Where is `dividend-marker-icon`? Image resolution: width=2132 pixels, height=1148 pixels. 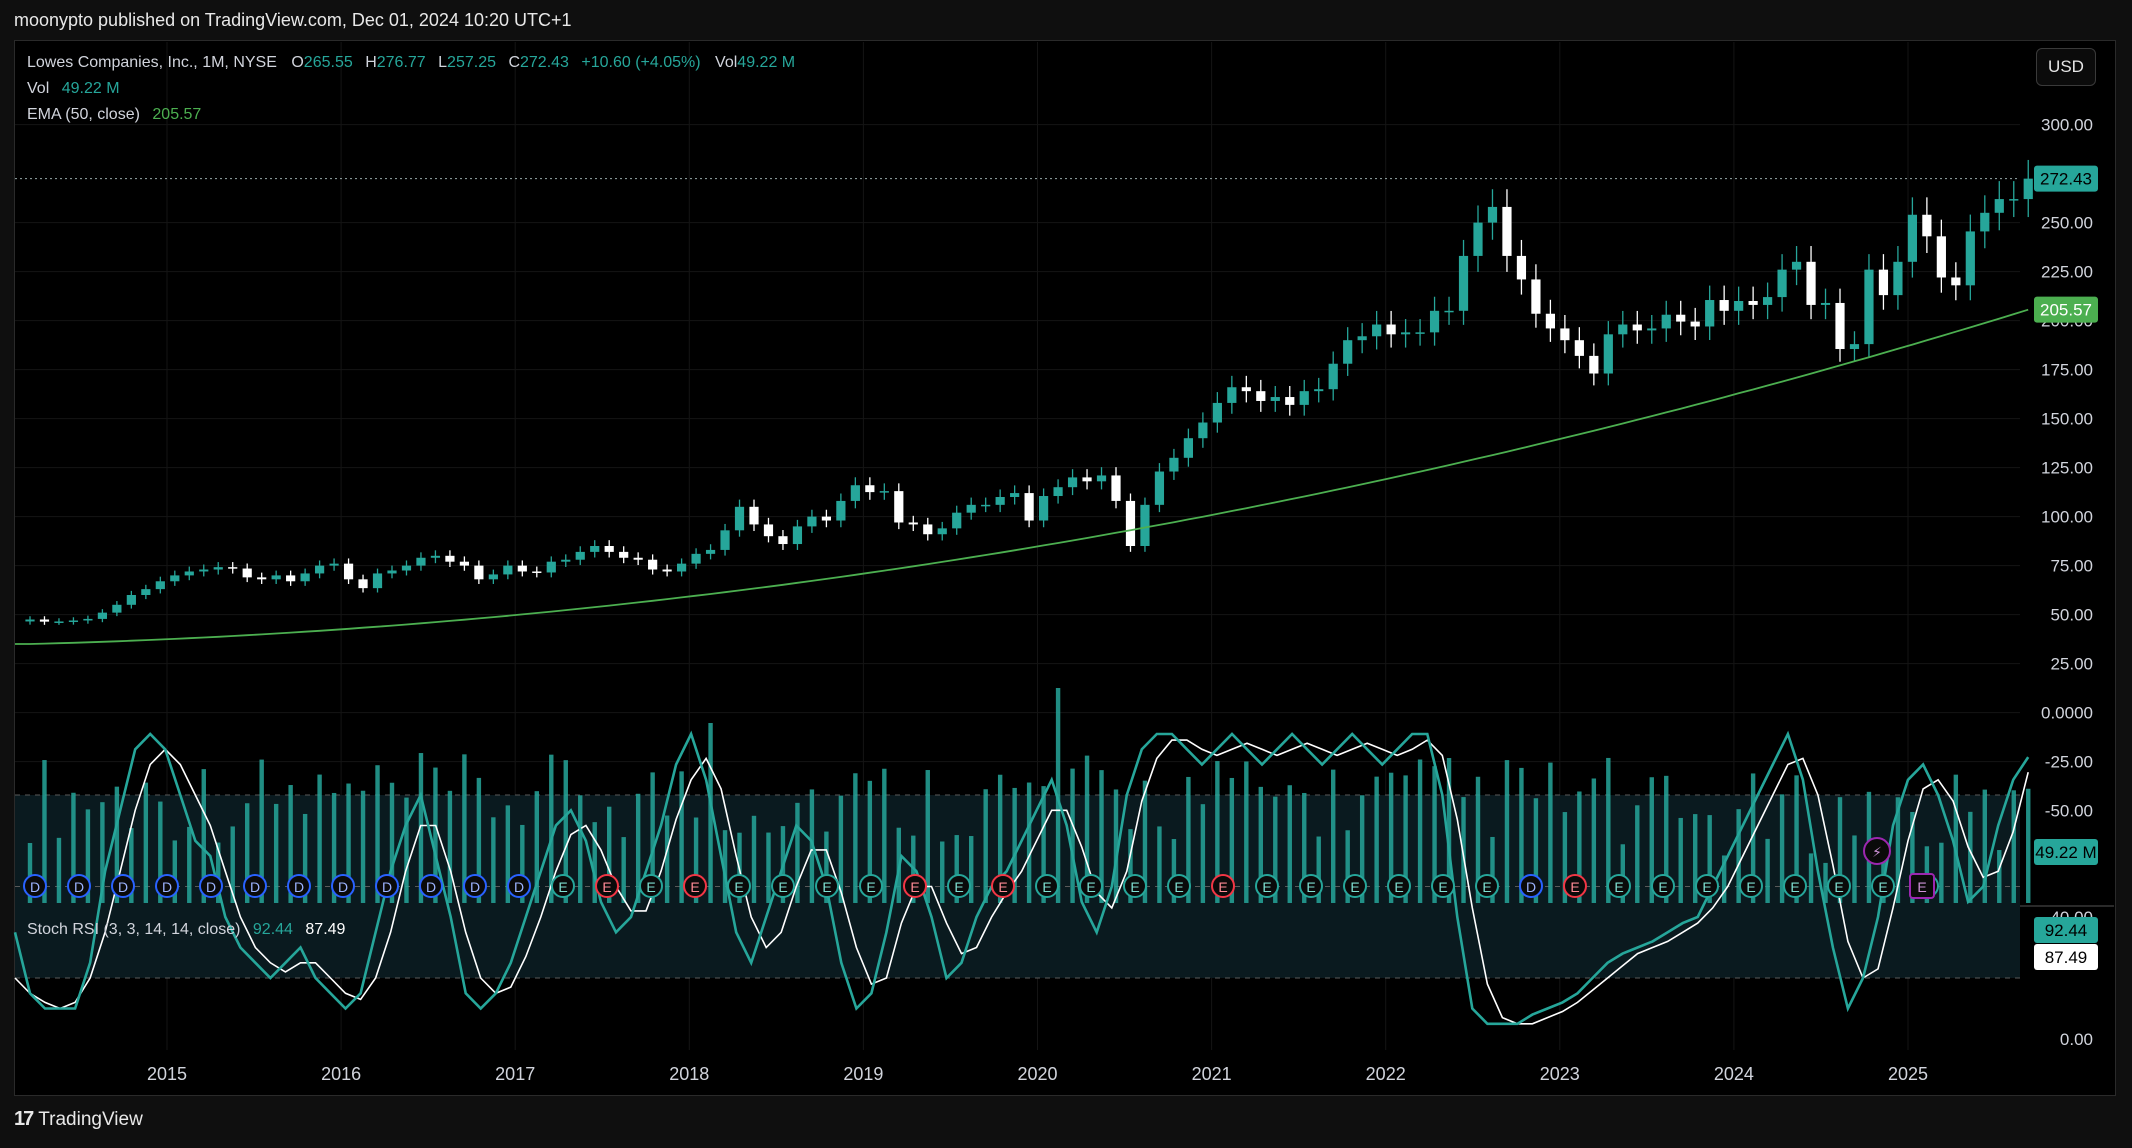 dividend-marker-icon is located at coordinates (123, 886).